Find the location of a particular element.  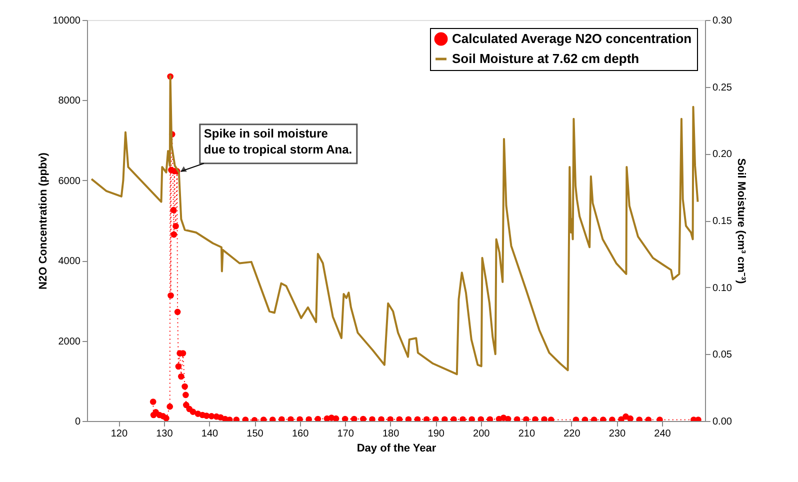

y-tick-label: 2000 is located at coordinates (69, 342).